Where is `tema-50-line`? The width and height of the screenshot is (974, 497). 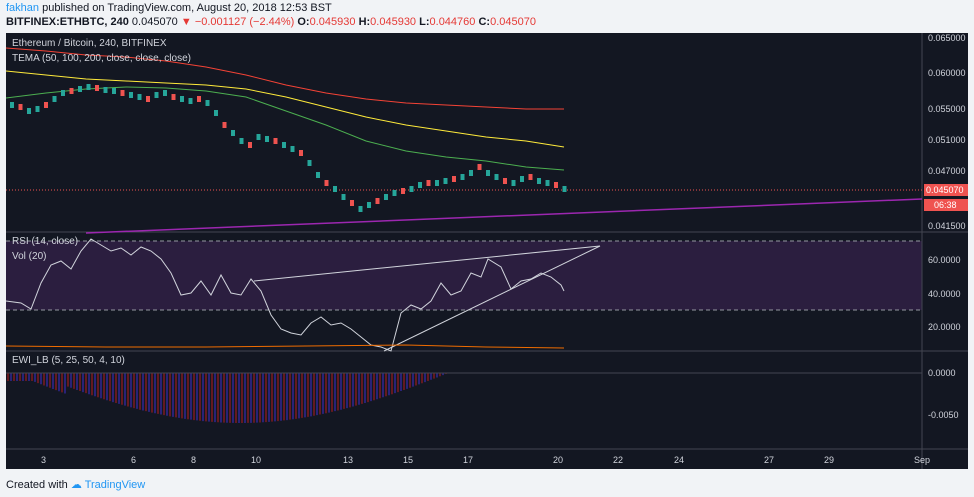
tema-50-line is located at coordinates (285, 128).